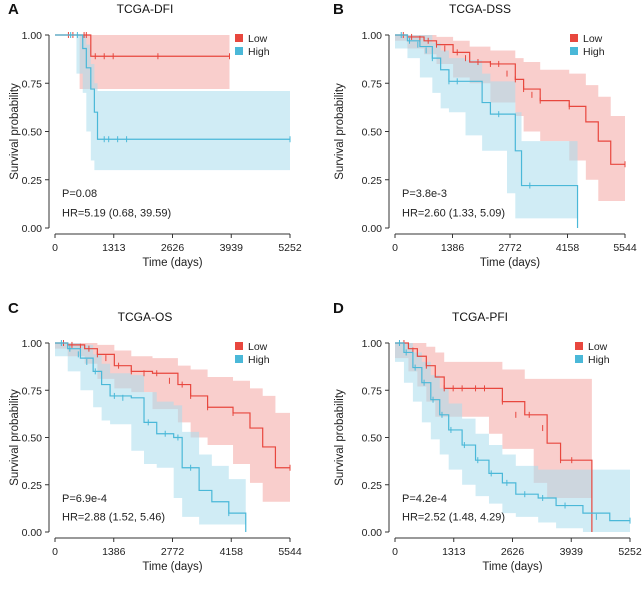  I want to click on hazard-ratio: HR=2.60 (1.33, 5.09), so click(453, 213).